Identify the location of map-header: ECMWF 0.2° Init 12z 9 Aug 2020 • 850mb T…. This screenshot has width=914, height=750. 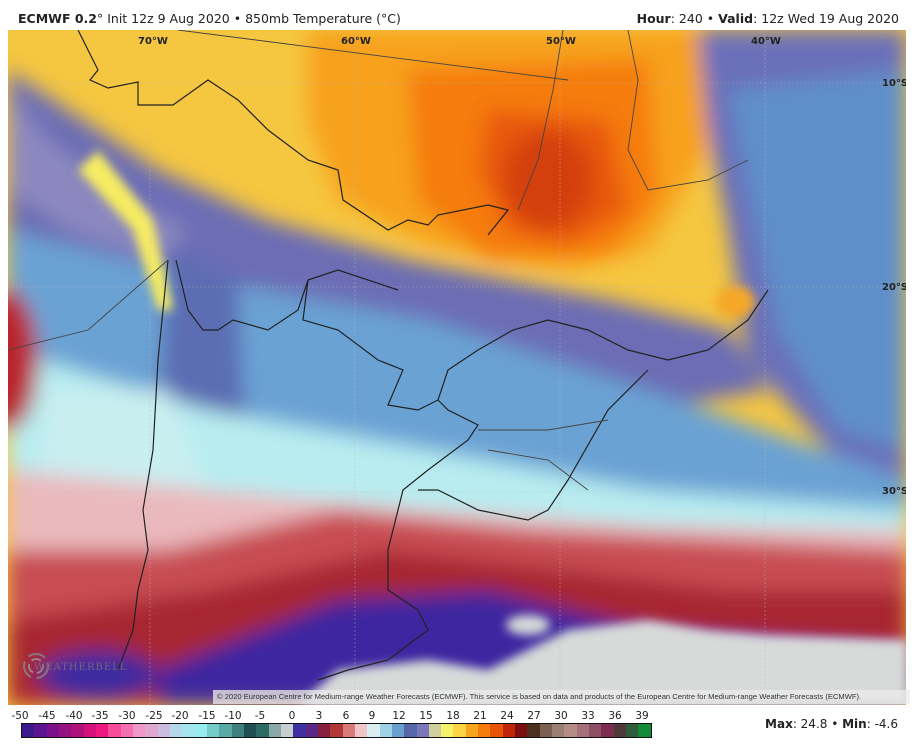
(457, 15).